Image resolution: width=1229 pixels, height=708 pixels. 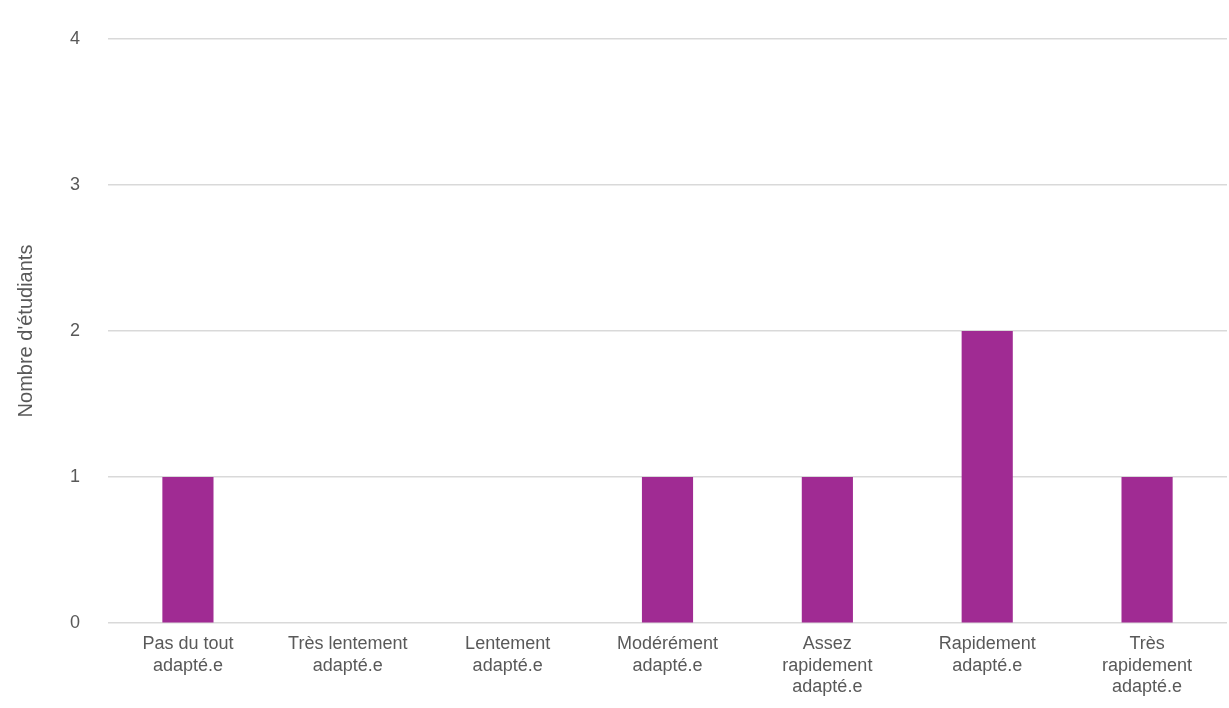 I want to click on x-tick-label: Assez rapidement adapté.e, so click(x=827, y=664).